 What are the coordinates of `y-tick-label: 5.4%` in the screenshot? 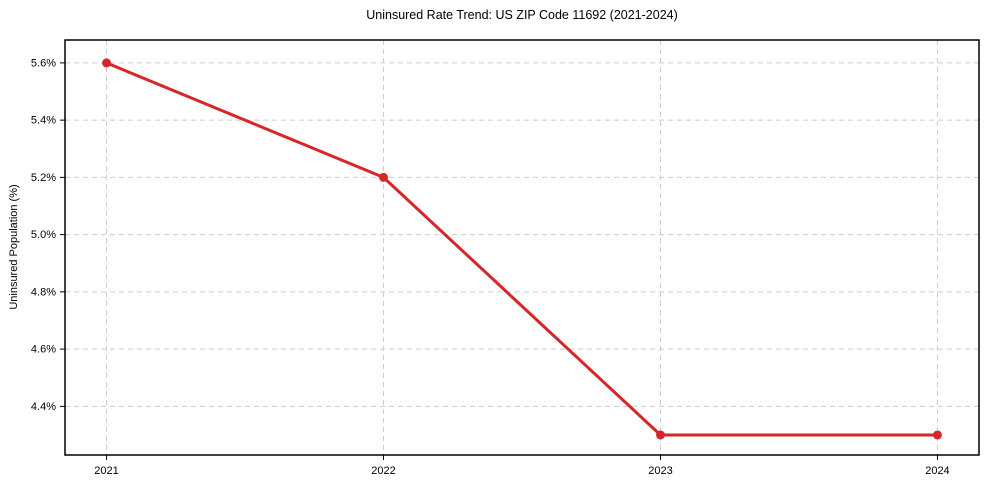 It's located at (43, 121).